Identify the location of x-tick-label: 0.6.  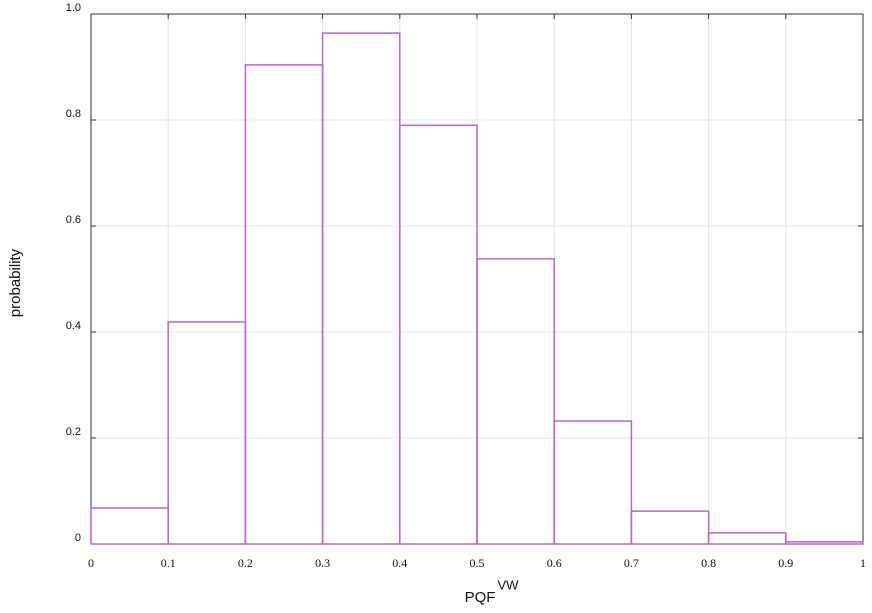
(554, 563).